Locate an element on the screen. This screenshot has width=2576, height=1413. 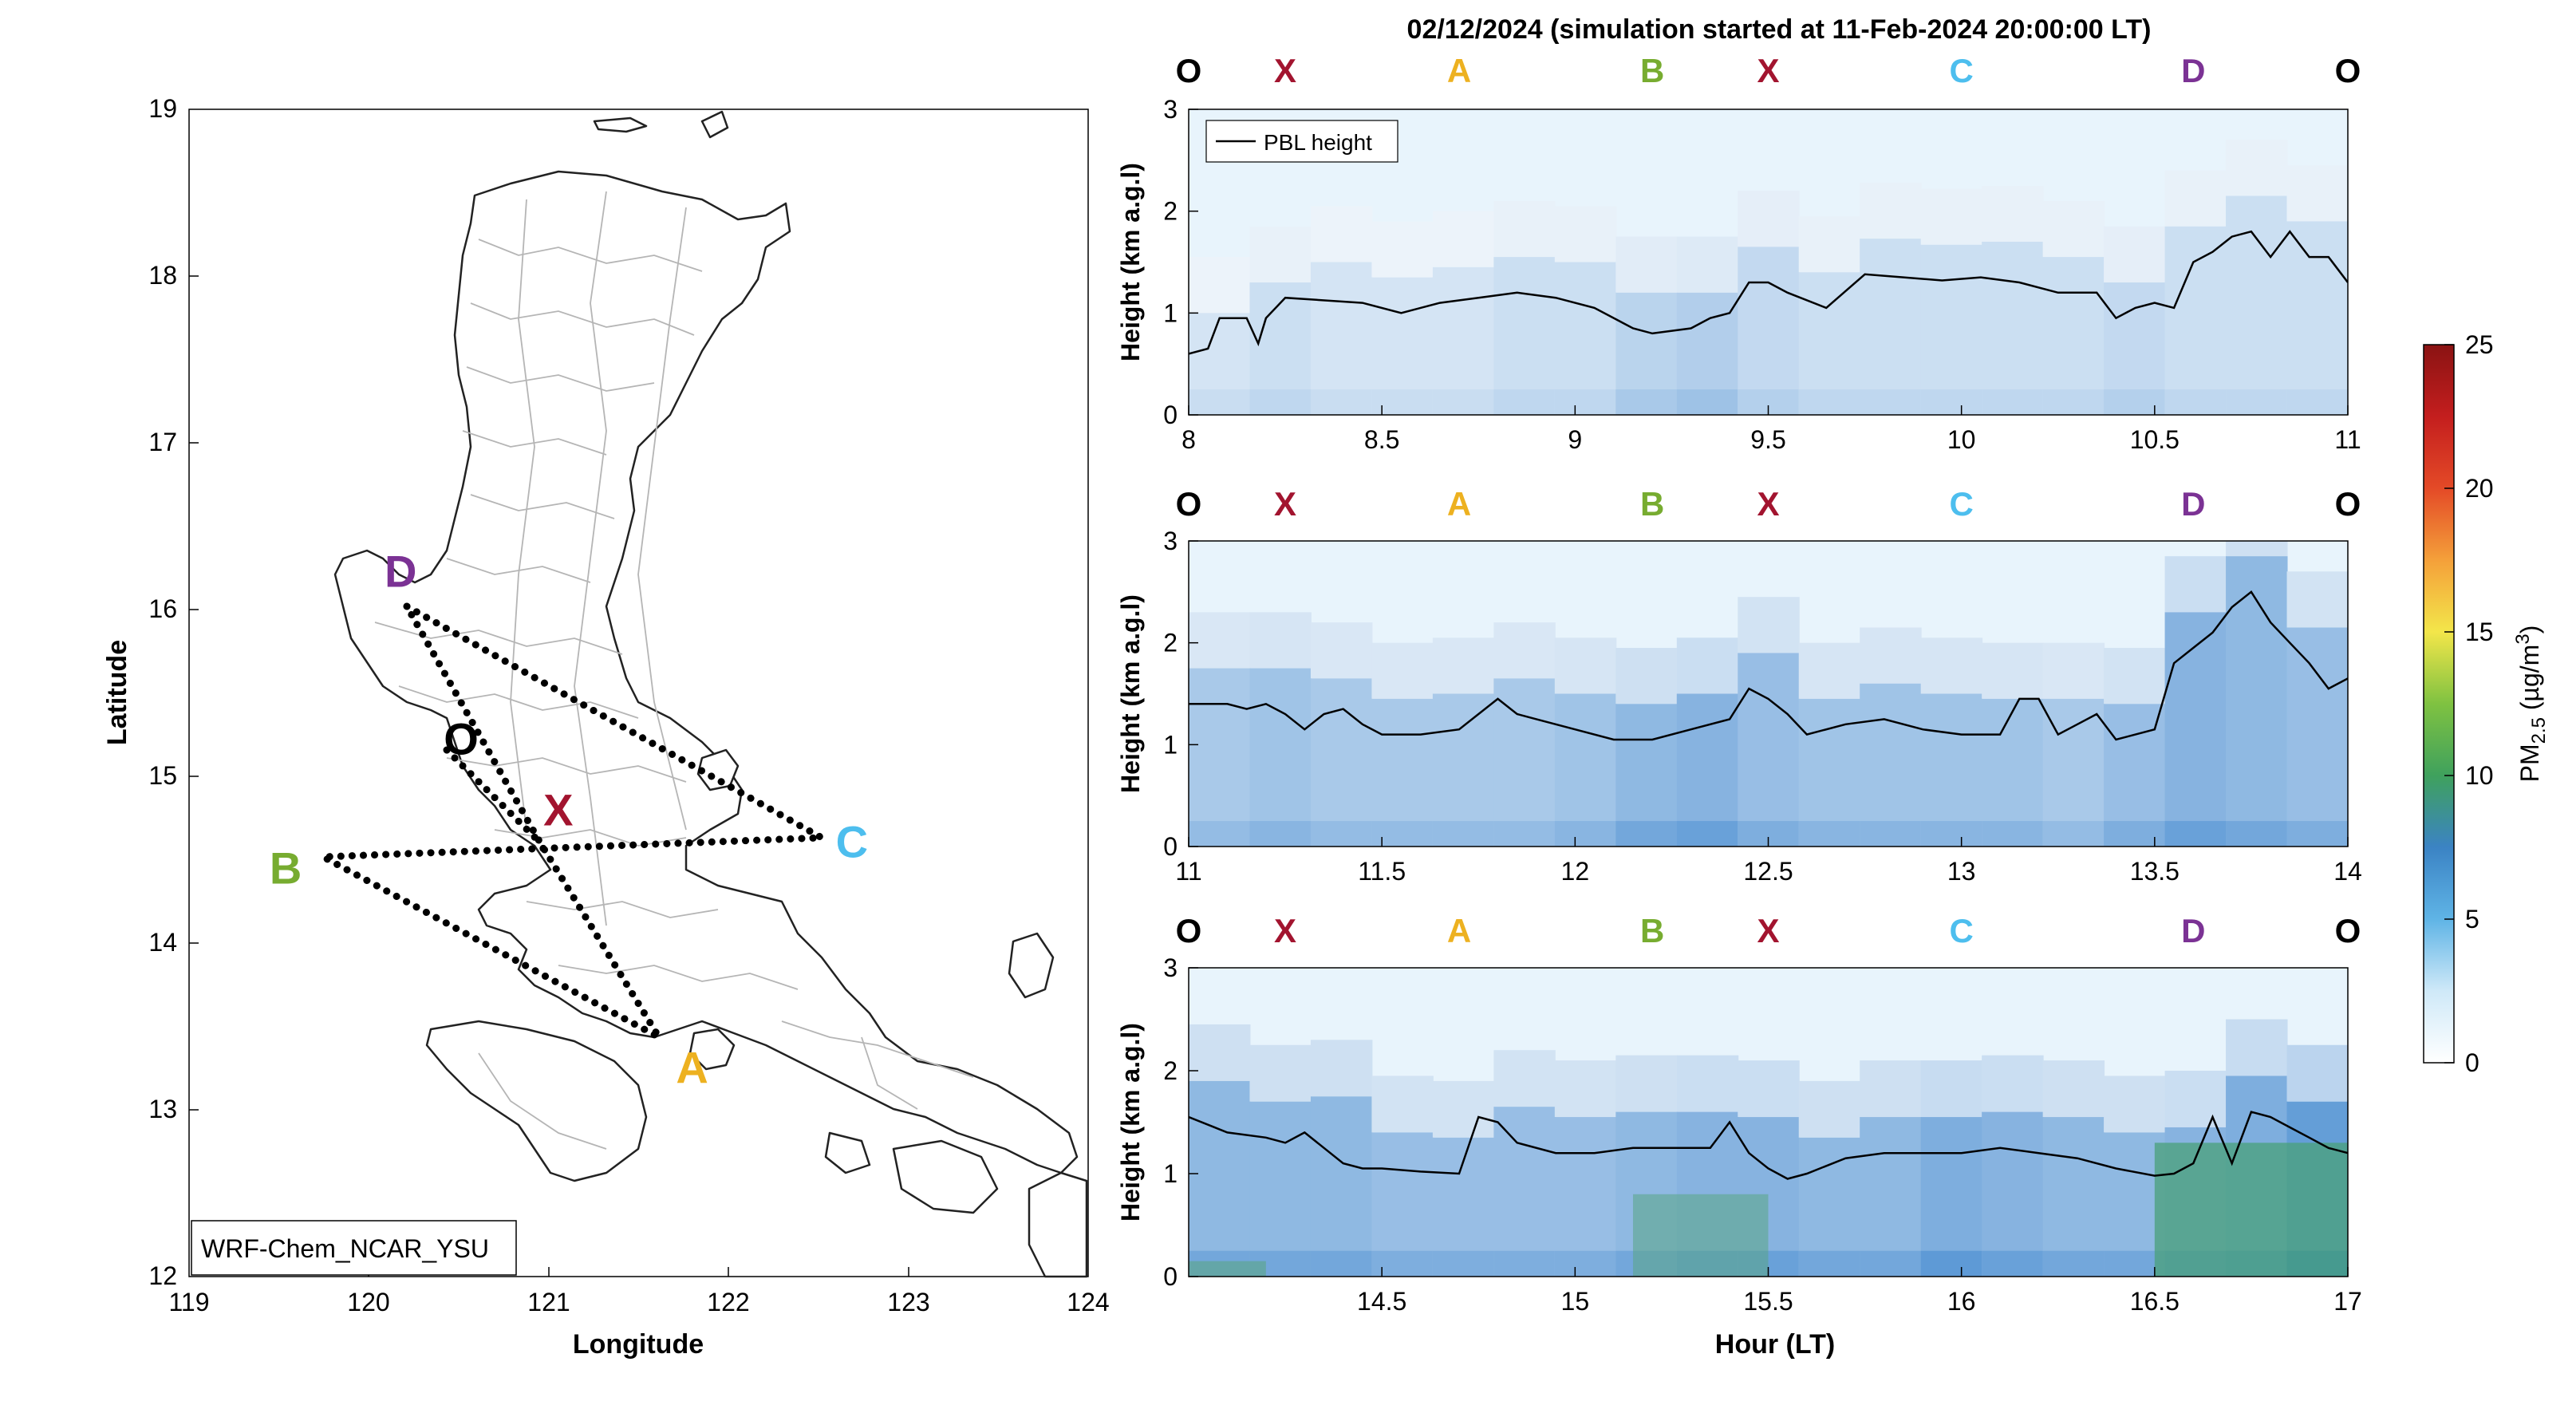
babuyan-island is located at coordinates (715, 124).